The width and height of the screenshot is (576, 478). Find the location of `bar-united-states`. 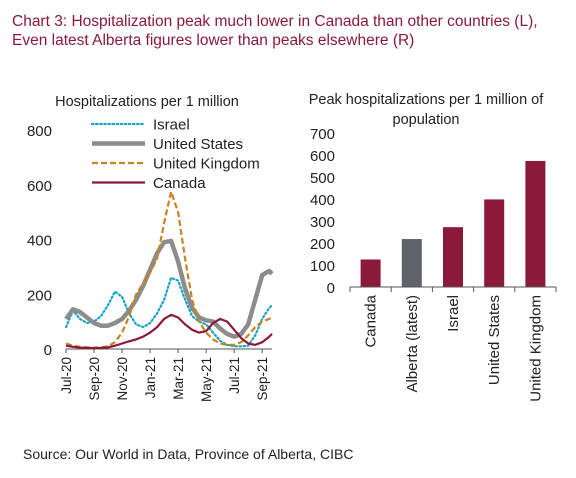

bar-united-states is located at coordinates (494, 243).